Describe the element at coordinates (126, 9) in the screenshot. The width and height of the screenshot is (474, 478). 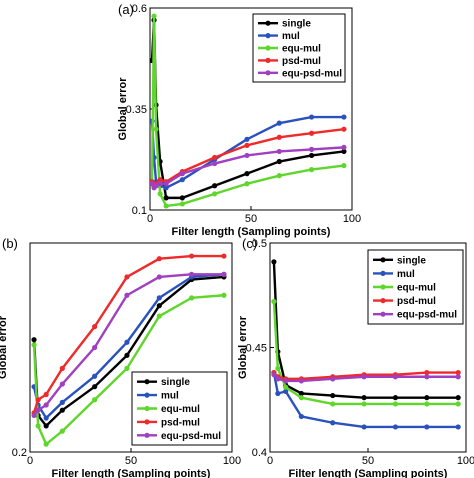
I see `panel-label: (a)` at that location.